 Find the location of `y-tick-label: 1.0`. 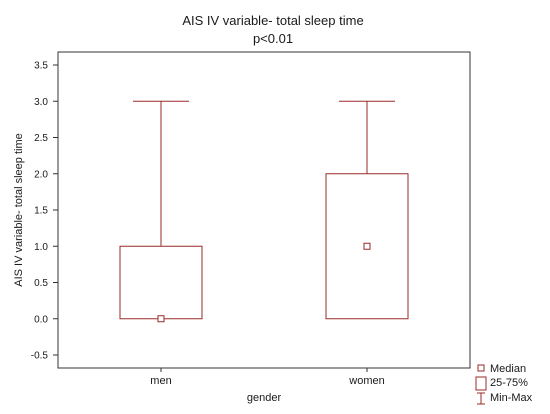

y-tick-label: 1.0 is located at coordinates (41, 247).